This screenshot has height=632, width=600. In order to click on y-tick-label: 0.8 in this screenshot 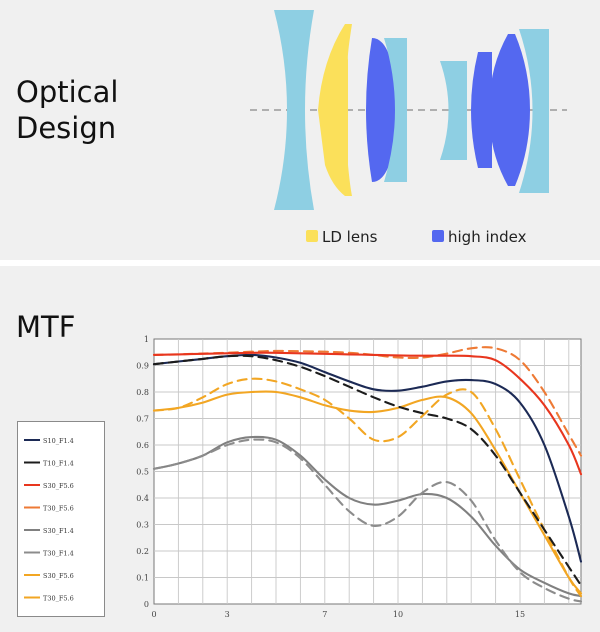, I will do `click(142, 392)`.